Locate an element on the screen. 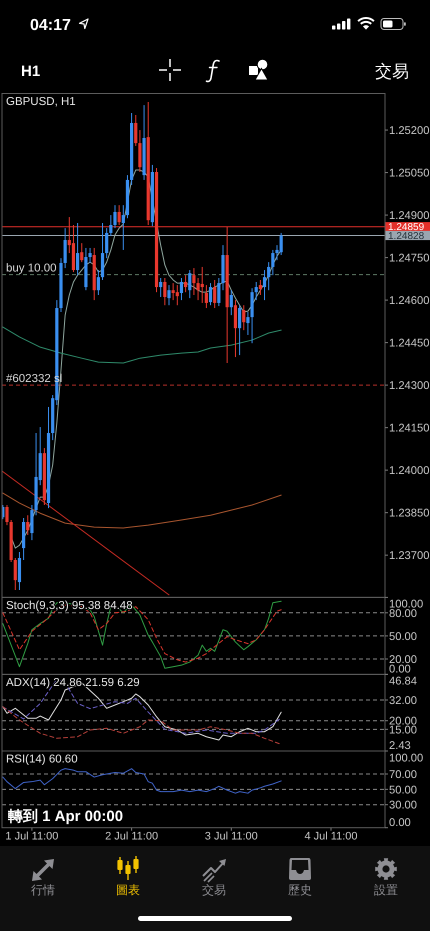 Image resolution: width=430 pixels, height=931 pixels. y-tick-label: 1.23700 is located at coordinates (409, 556).